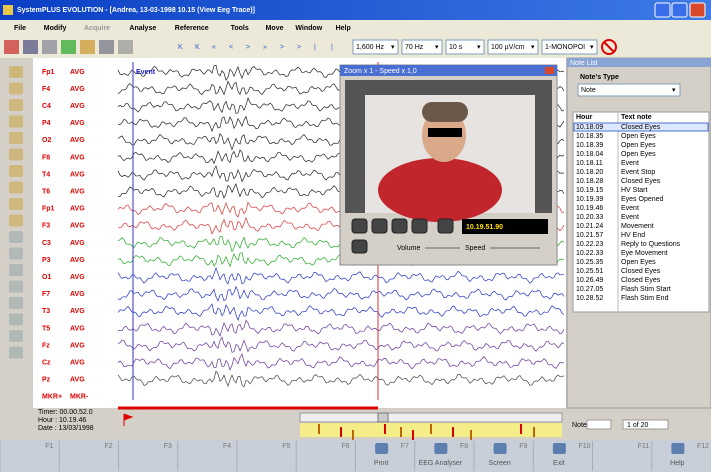 The width and height of the screenshot is (711, 472). What do you see at coordinates (651, 244) in the screenshot?
I see `note-text: Reply to Questions` at bounding box center [651, 244].